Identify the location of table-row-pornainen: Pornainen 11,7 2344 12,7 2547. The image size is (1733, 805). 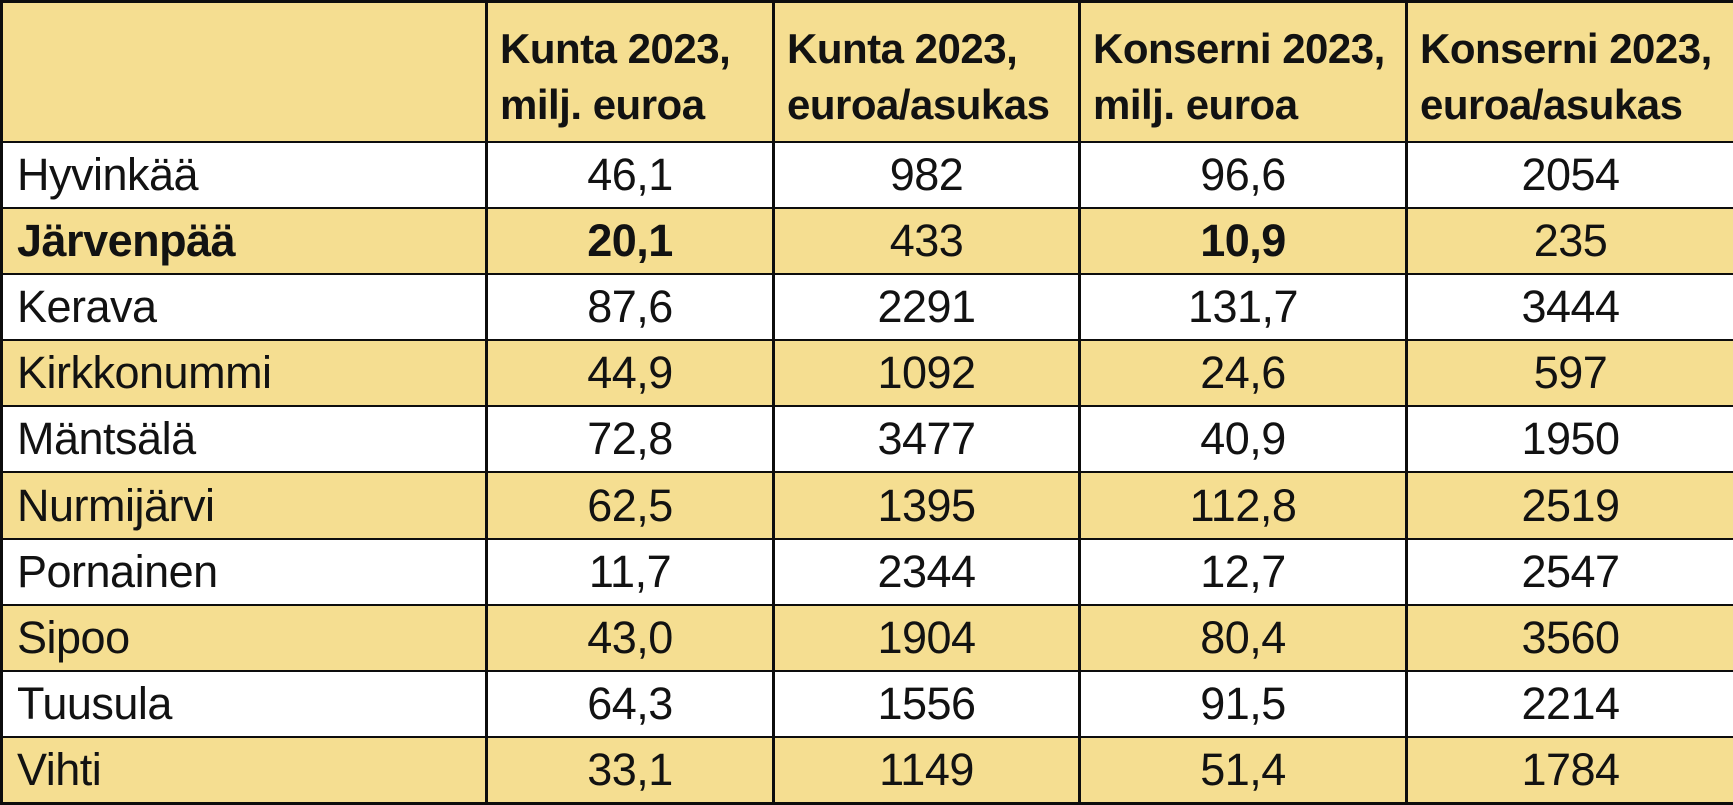
(866, 571).